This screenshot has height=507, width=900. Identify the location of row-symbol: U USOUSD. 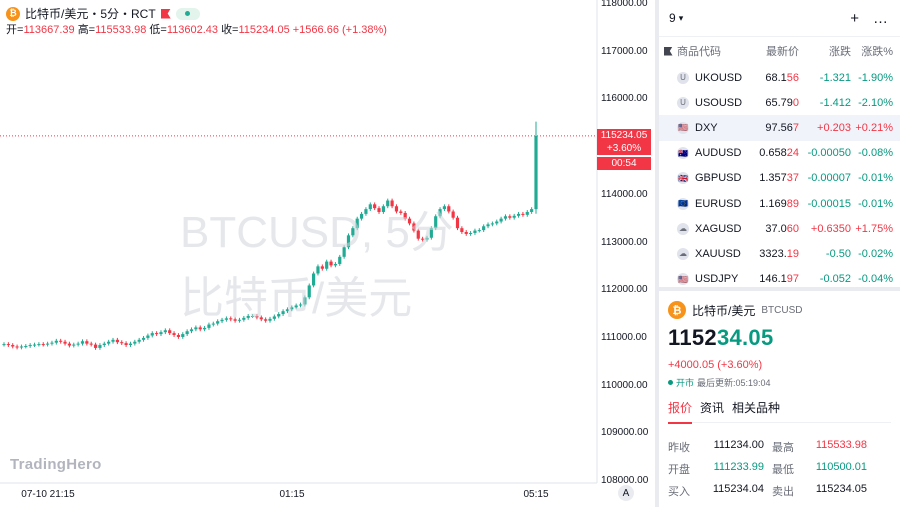
(712, 102).